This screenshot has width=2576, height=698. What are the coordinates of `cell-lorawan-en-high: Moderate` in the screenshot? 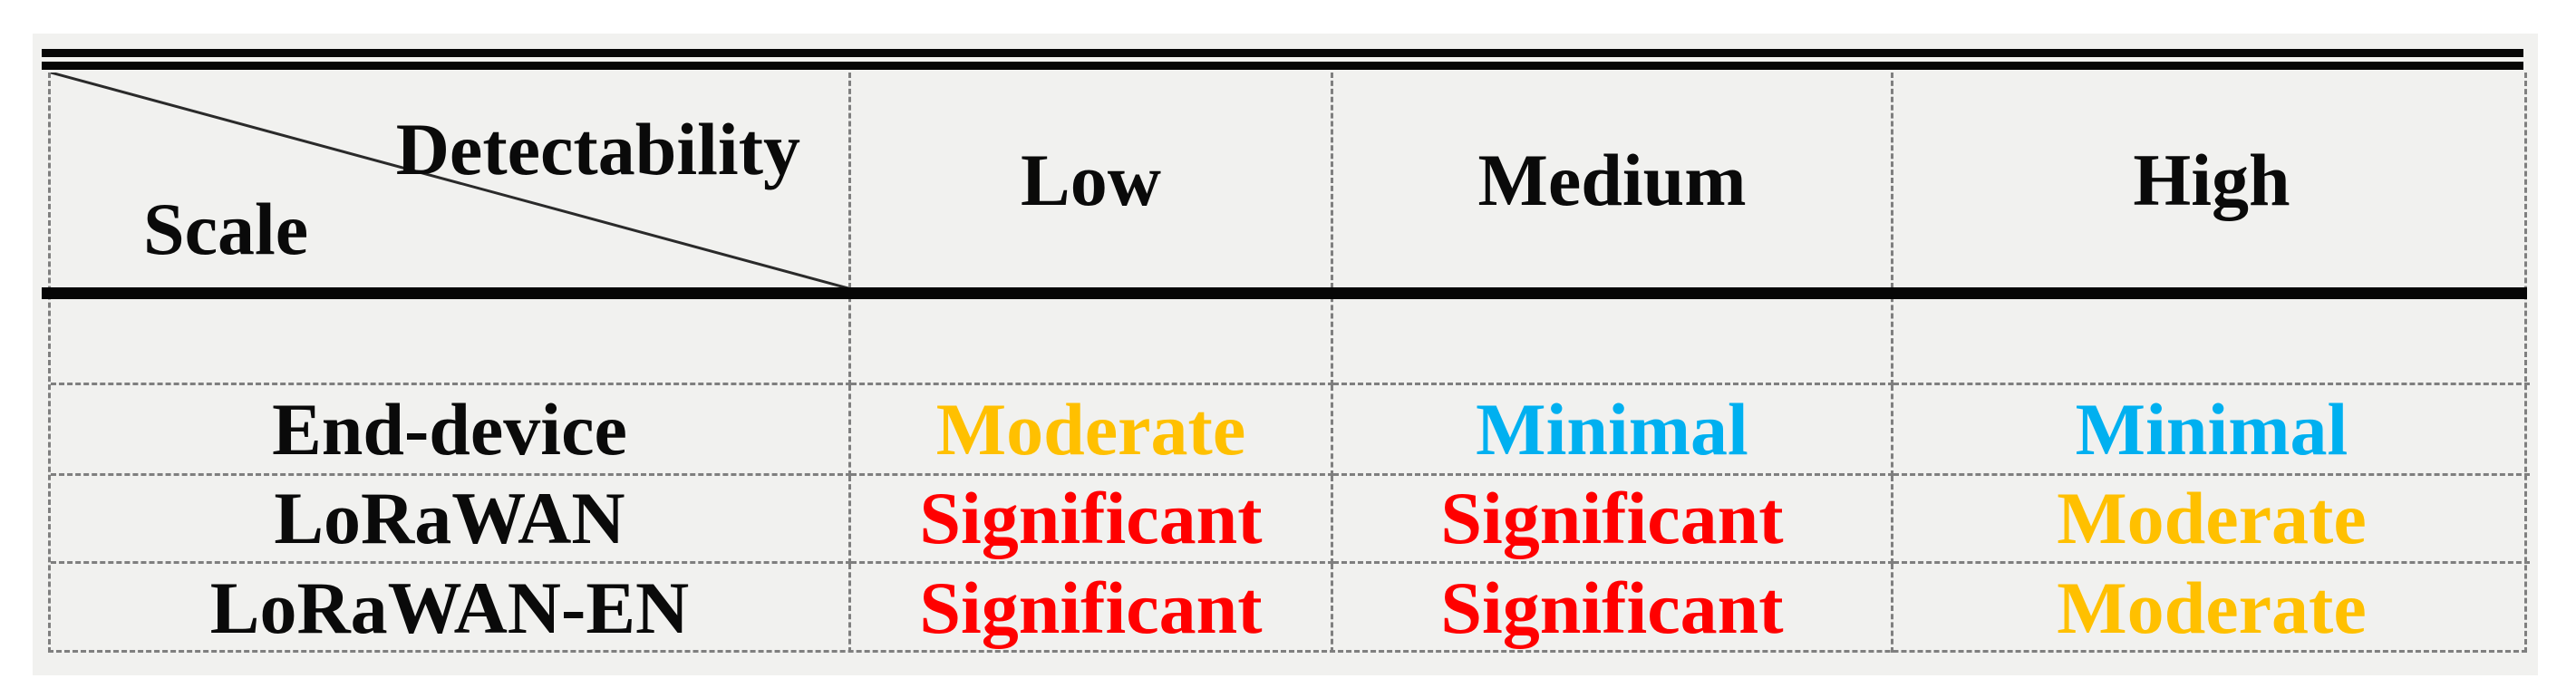 It's located at (2212, 608).